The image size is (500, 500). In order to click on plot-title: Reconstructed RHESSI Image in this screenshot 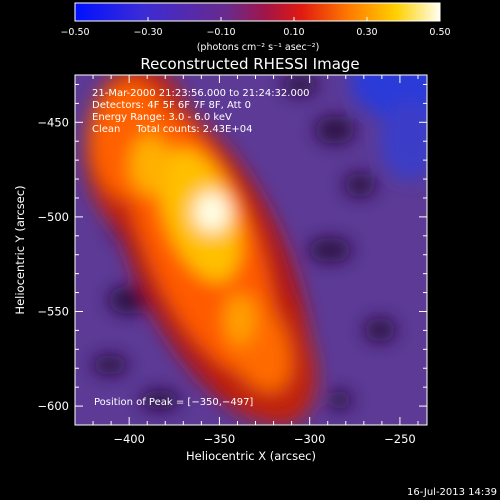, I will do `click(249, 64)`.